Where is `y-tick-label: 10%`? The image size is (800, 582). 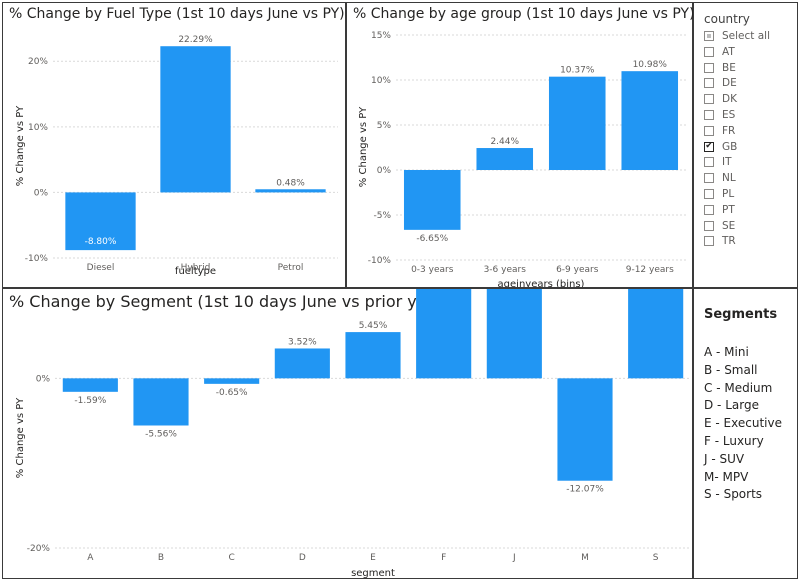
y-tick-label: 10% is located at coordinates (38, 128).